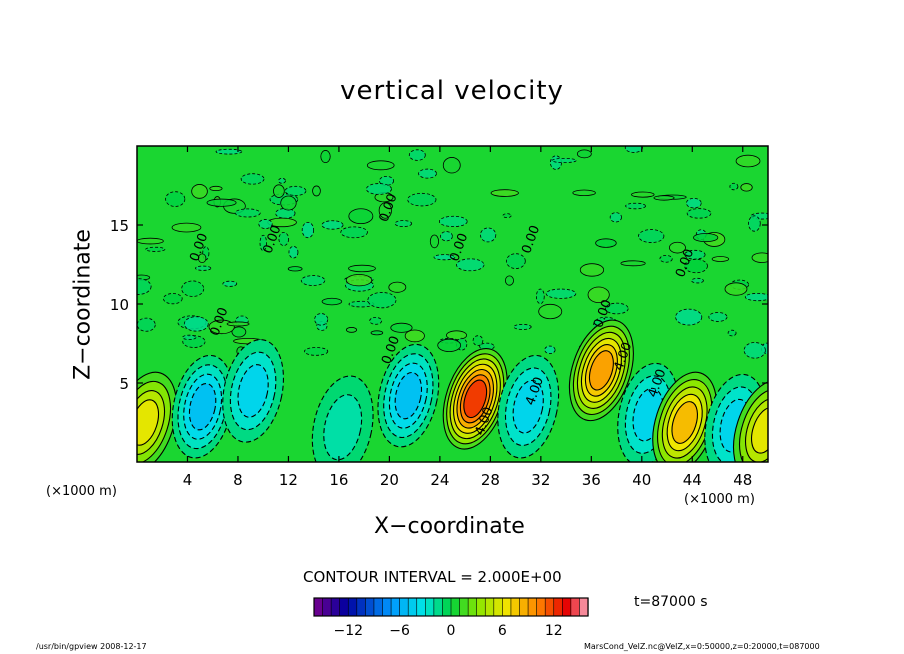 This screenshot has width=904, height=654. Describe the element at coordinates (119, 226) in the screenshot. I see `y-tick-label: 15` at that location.